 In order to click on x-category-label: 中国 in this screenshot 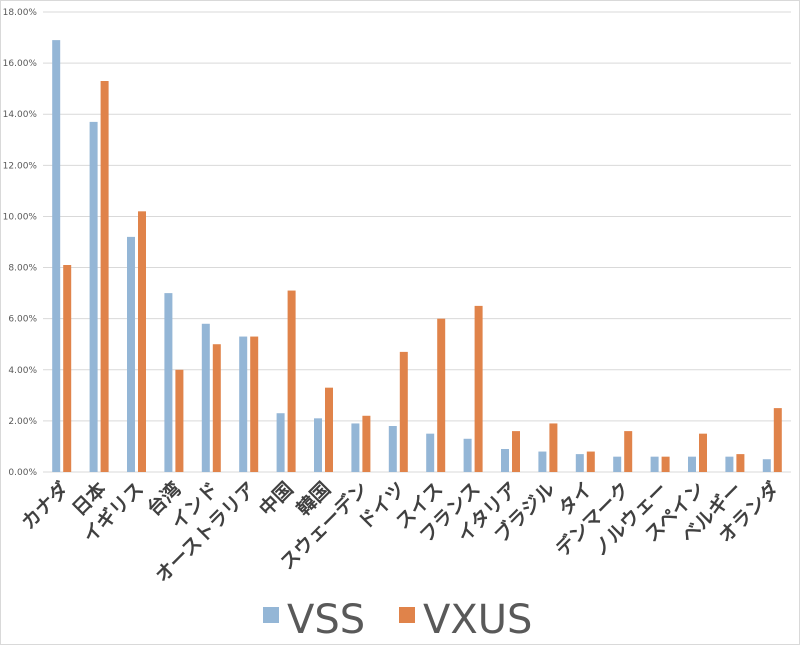, I will do `click(275, 498)`.